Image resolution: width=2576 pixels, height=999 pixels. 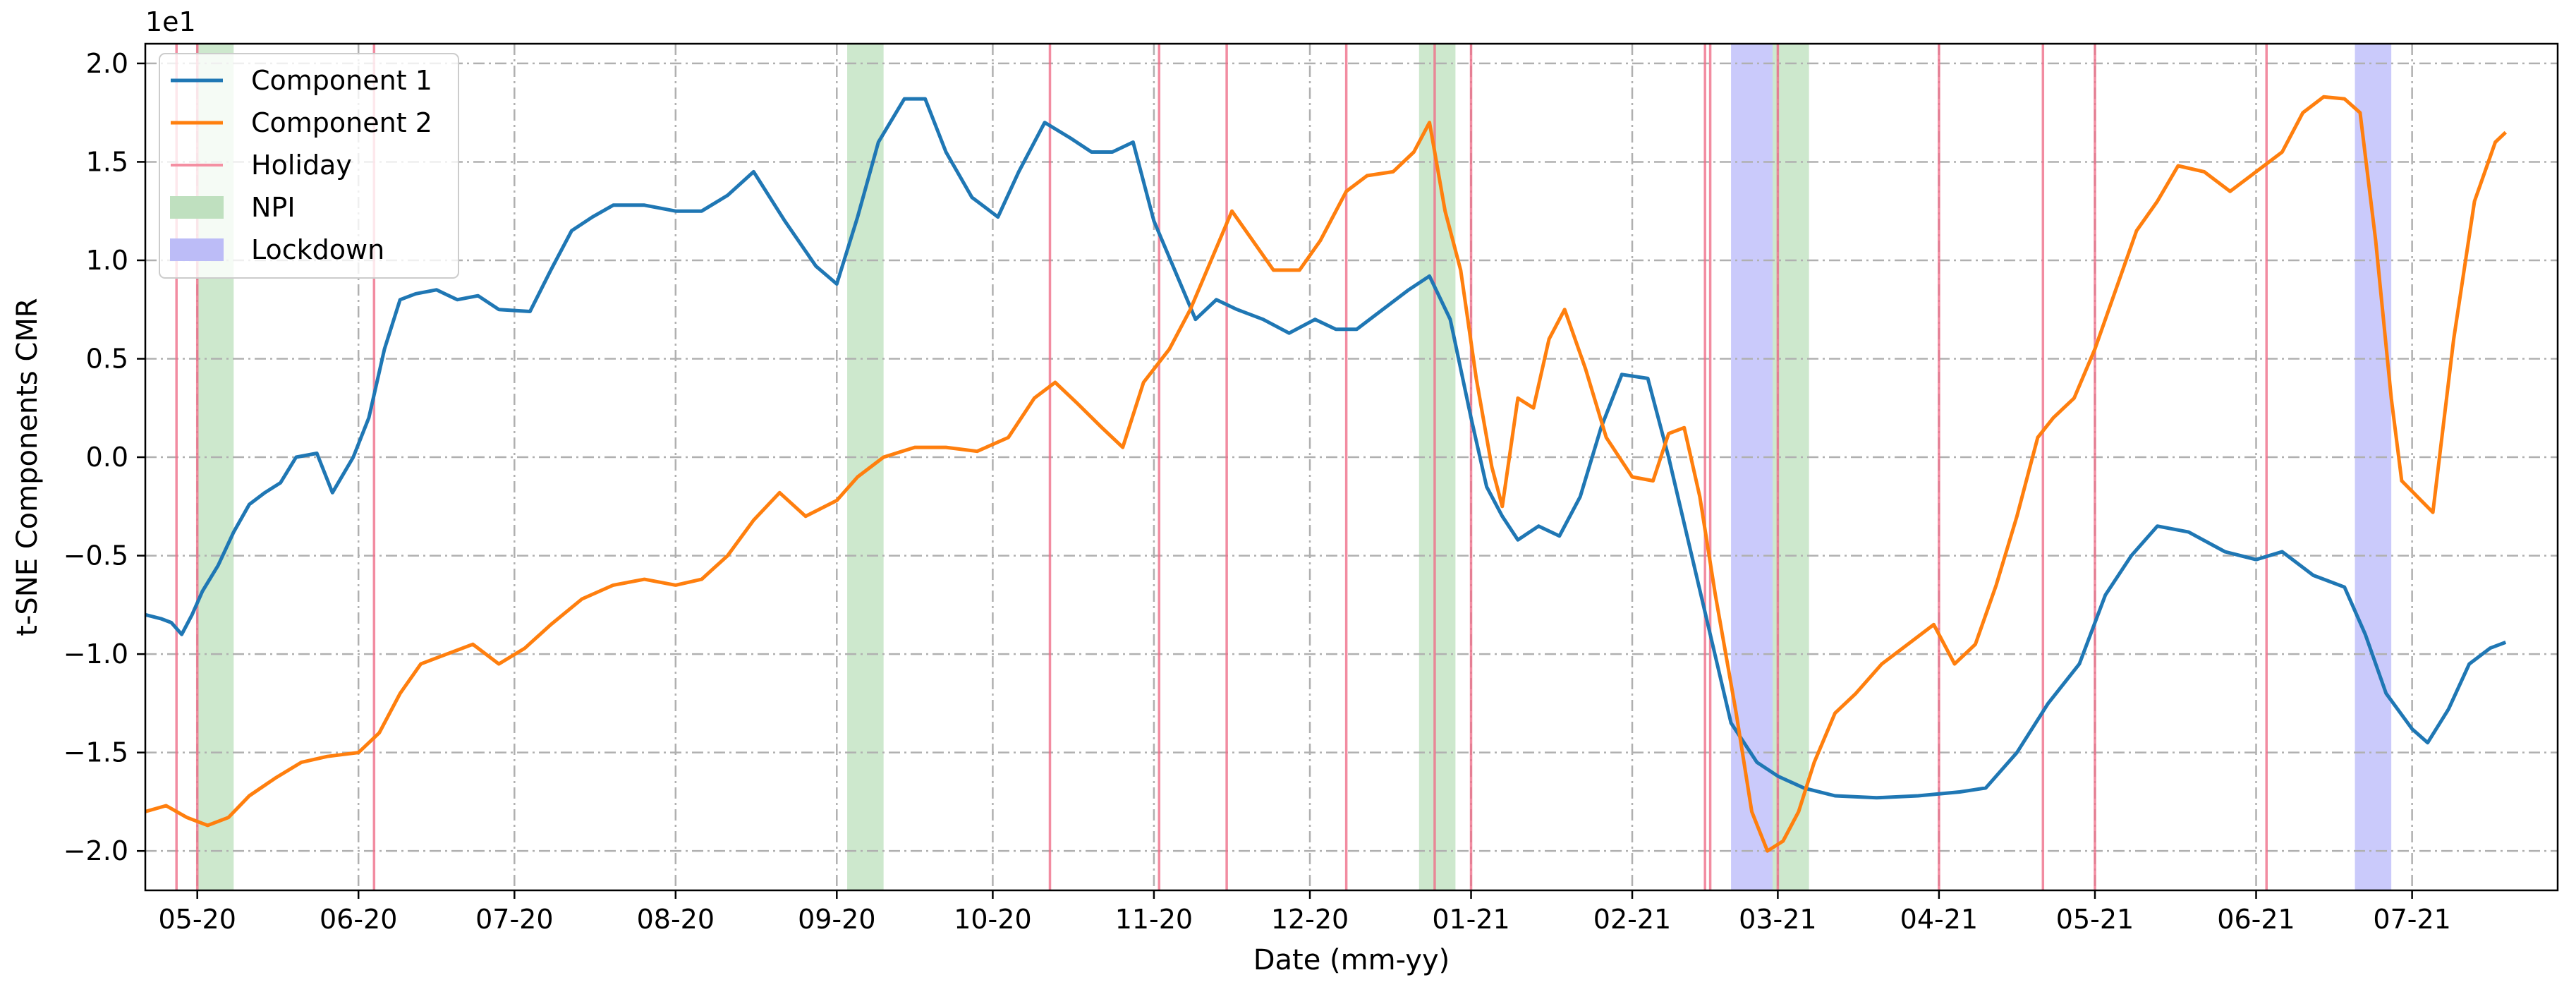 What do you see at coordinates (317, 249) in the screenshot?
I see `legend-label-lockdown: Lockdown` at bounding box center [317, 249].